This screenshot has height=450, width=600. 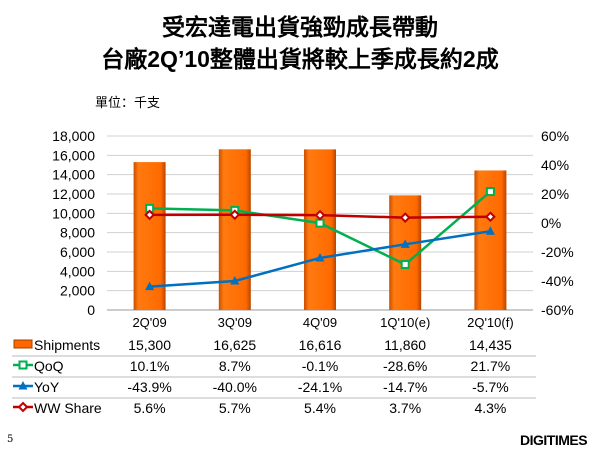 I want to click on left-tick-label: 16,000, so click(x=73, y=155).